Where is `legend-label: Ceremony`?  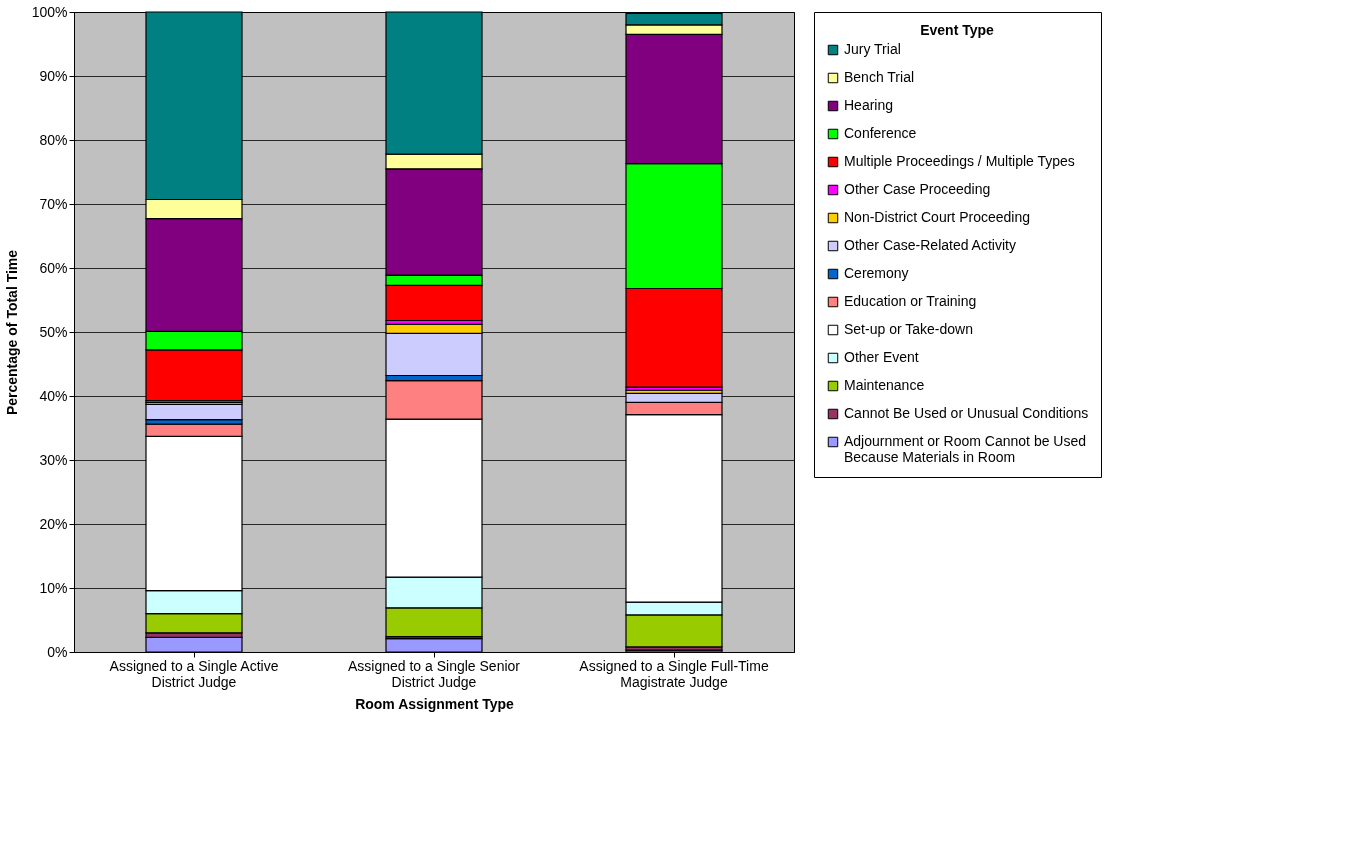
legend-label: Ceremony is located at coordinates (876, 273).